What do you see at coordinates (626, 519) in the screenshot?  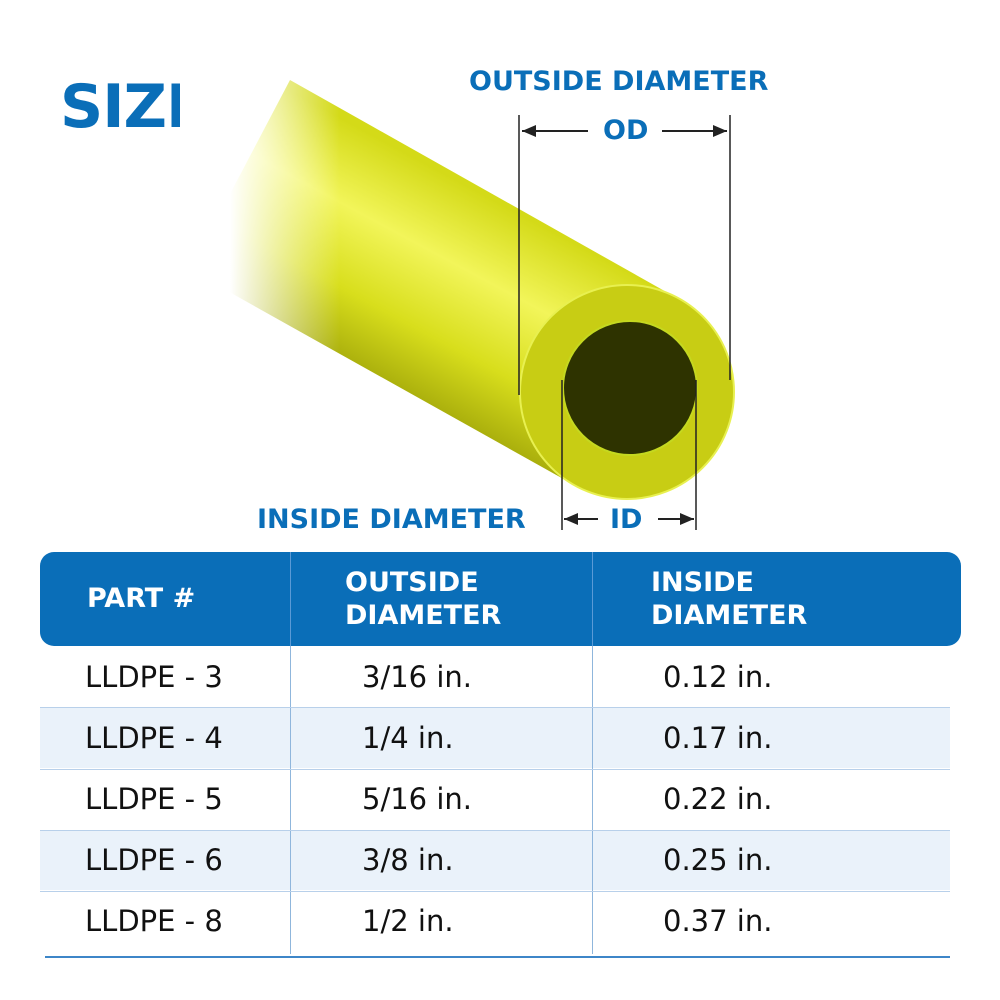 I see `id-label: ID` at bounding box center [626, 519].